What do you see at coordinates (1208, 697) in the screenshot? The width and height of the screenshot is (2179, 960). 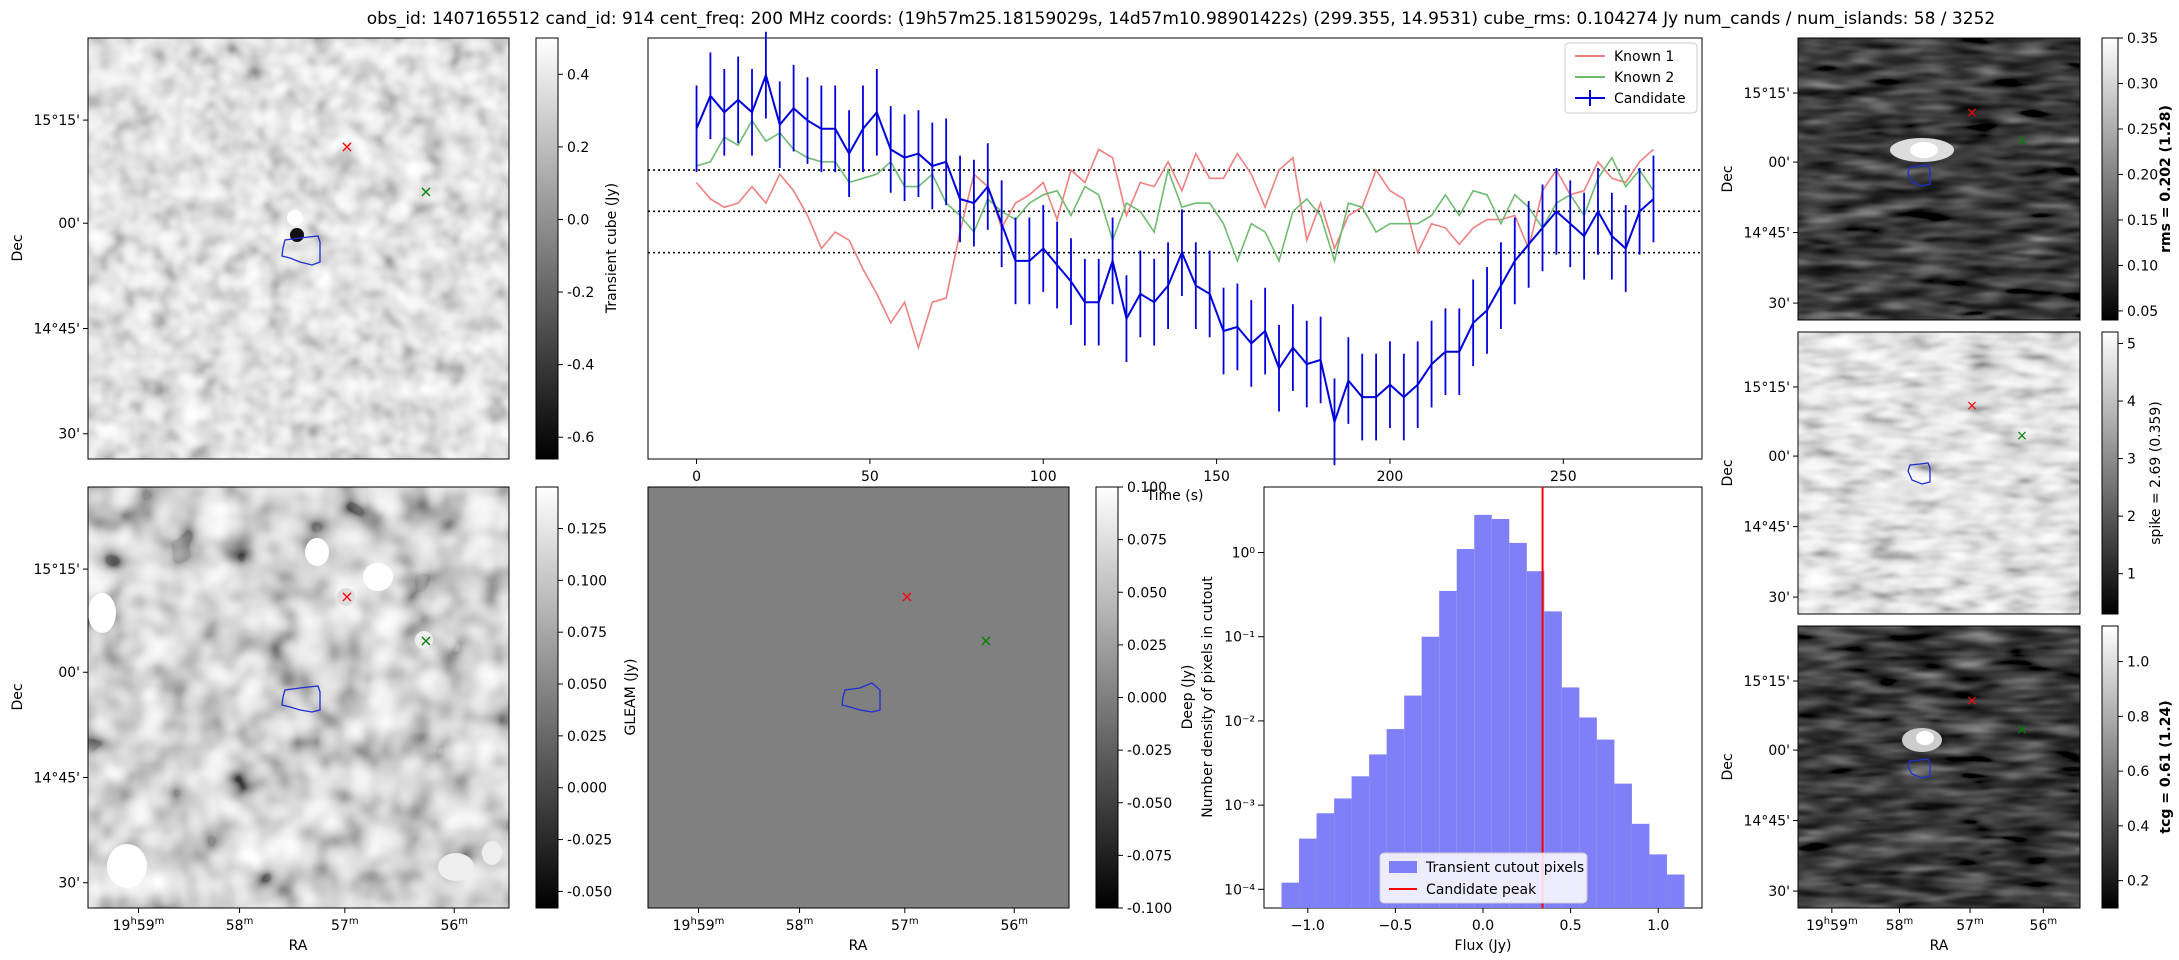 I see `histogram-ylabel: Number density of pixels in cutout` at bounding box center [1208, 697].